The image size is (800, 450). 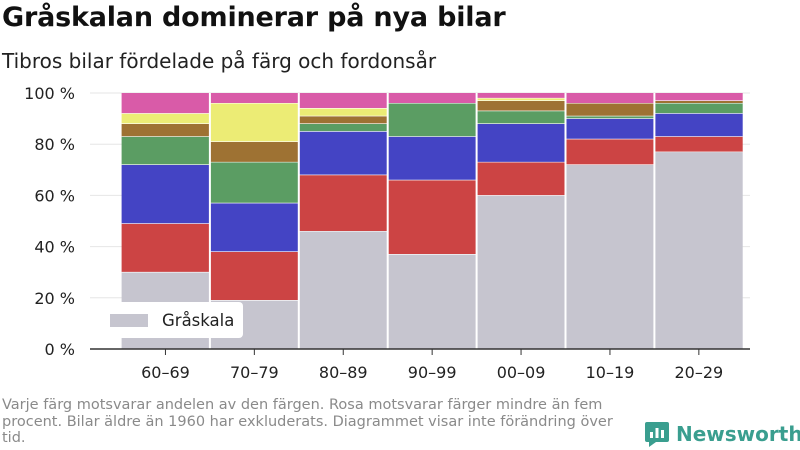 What do you see at coordinates (165, 372) in the screenshot?
I see `x-tick-label: 60–69` at bounding box center [165, 372].